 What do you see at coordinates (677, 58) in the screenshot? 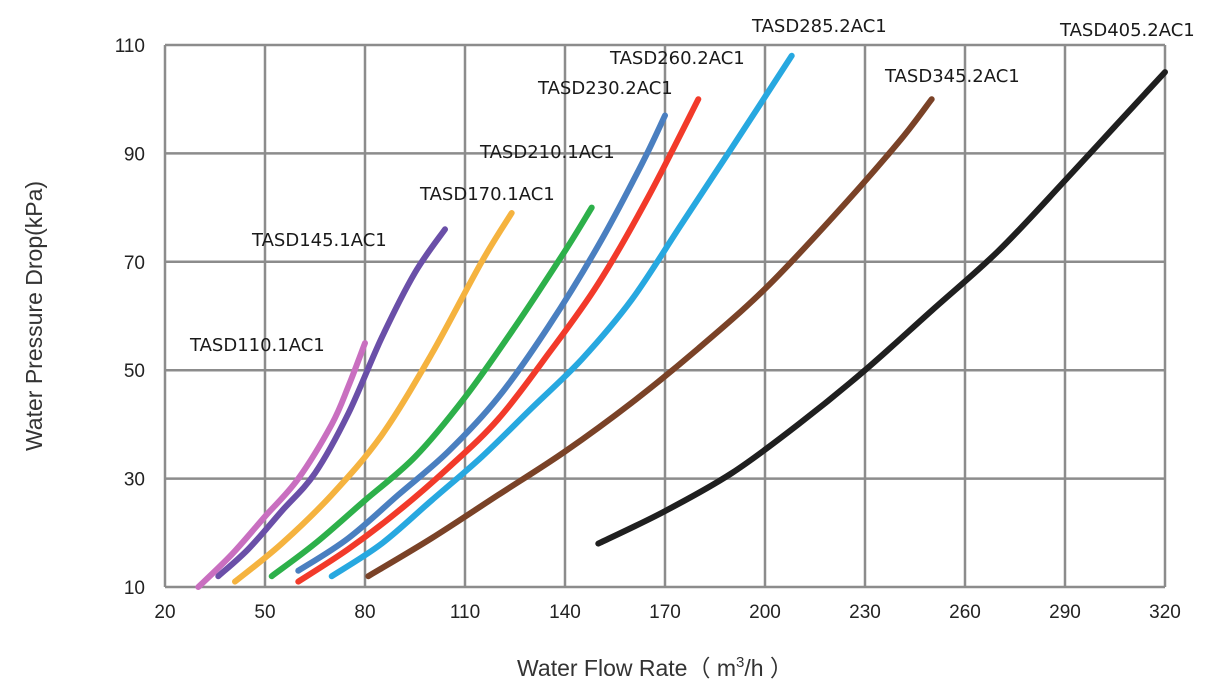
I see `series-label-tasd260-2ac1: TASD260.2AC1` at bounding box center [677, 58].